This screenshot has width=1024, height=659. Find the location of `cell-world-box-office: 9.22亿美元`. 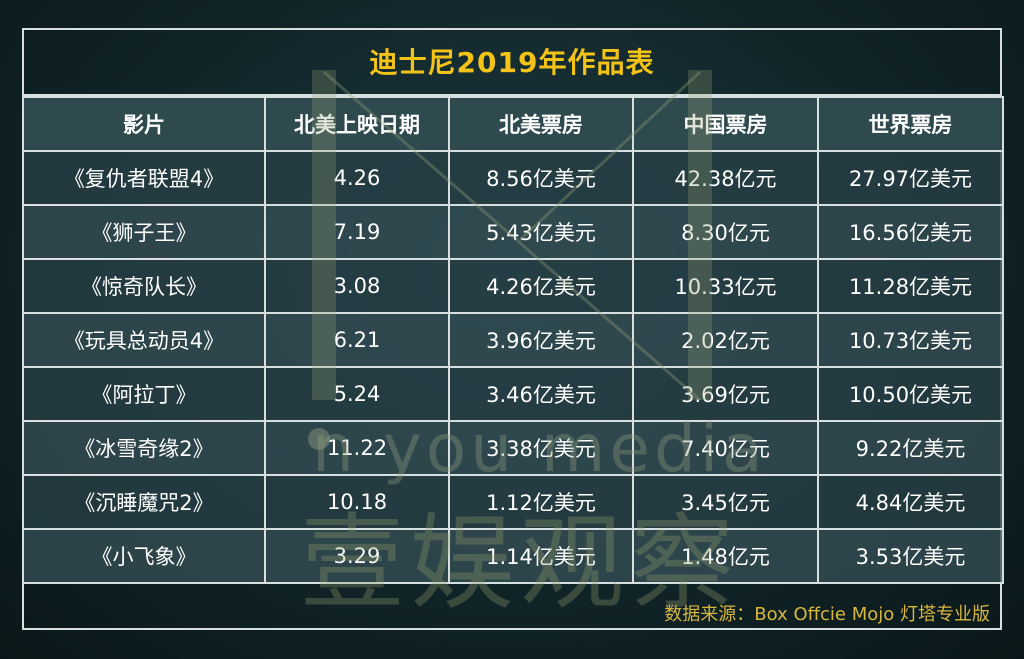

cell-world-box-office: 9.22亿美元 is located at coordinates (910, 448).